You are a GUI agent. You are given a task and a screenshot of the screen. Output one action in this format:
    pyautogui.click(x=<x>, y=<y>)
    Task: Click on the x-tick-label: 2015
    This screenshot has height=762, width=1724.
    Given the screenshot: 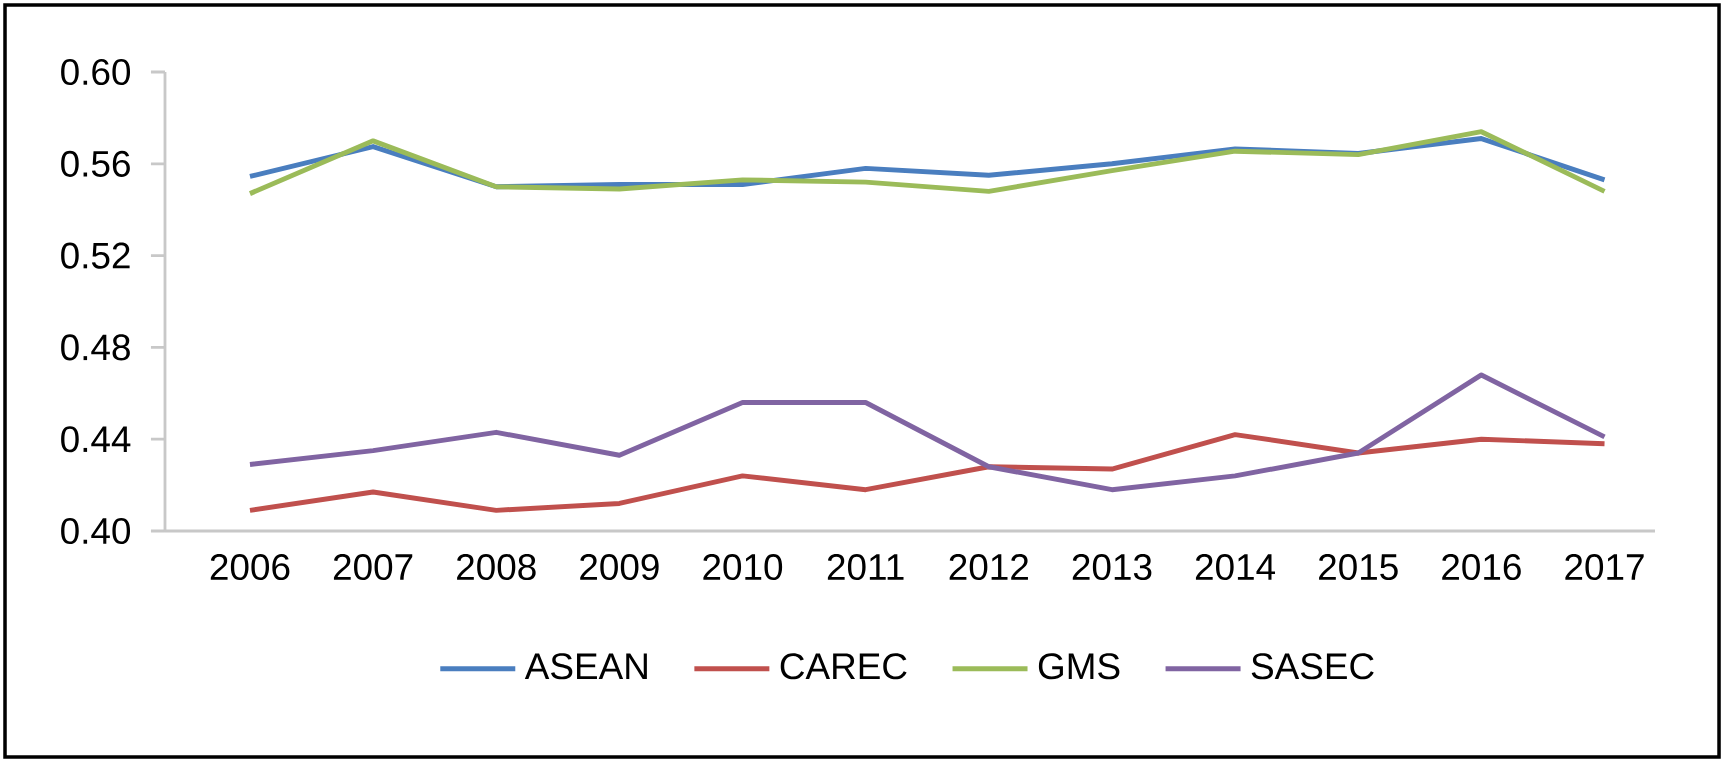 What is the action you would take?
    pyautogui.click(x=1358, y=567)
    